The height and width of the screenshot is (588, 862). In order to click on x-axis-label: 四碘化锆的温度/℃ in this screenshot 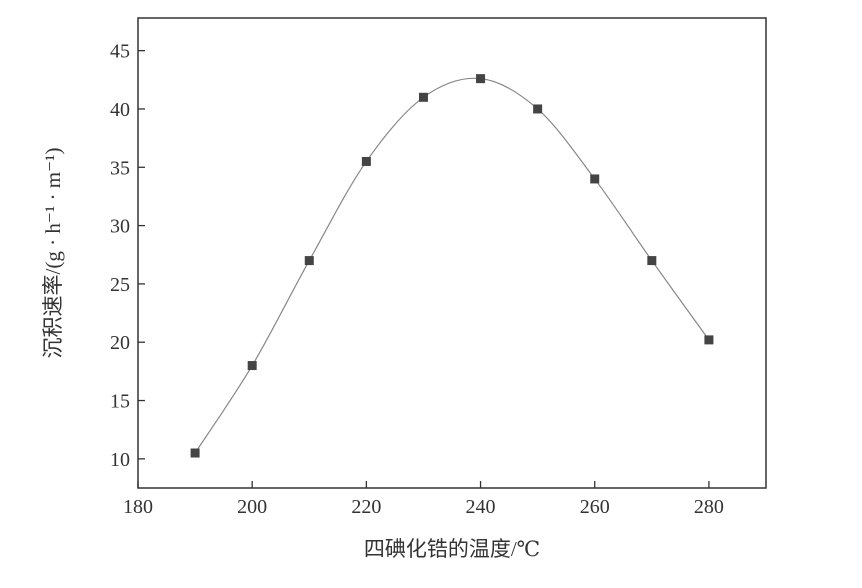, I will do `click(452, 549)`.